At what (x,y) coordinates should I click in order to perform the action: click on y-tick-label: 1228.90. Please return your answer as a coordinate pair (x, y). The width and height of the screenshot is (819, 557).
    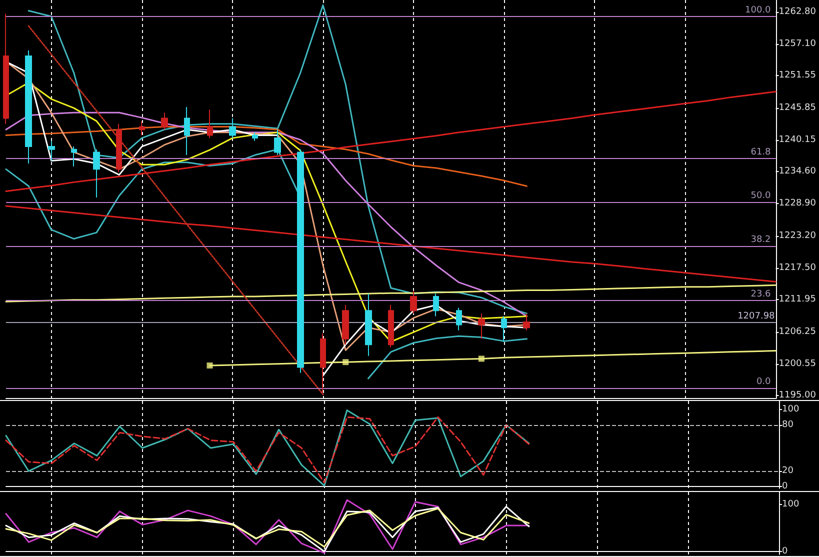
    Looking at the image, I should click on (797, 203).